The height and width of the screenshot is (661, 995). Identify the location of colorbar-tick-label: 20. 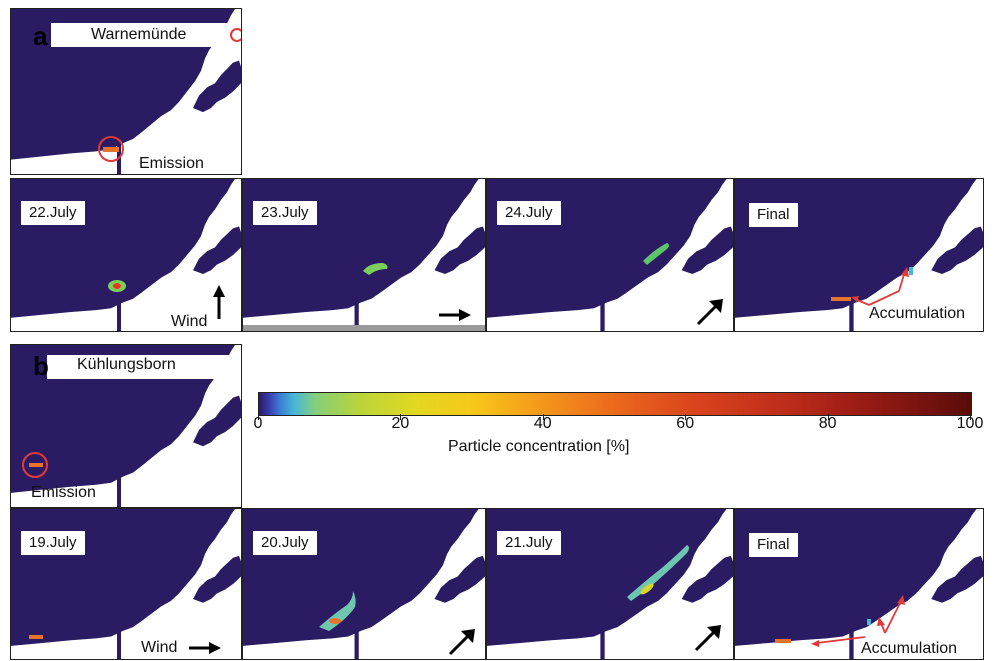
(400, 423).